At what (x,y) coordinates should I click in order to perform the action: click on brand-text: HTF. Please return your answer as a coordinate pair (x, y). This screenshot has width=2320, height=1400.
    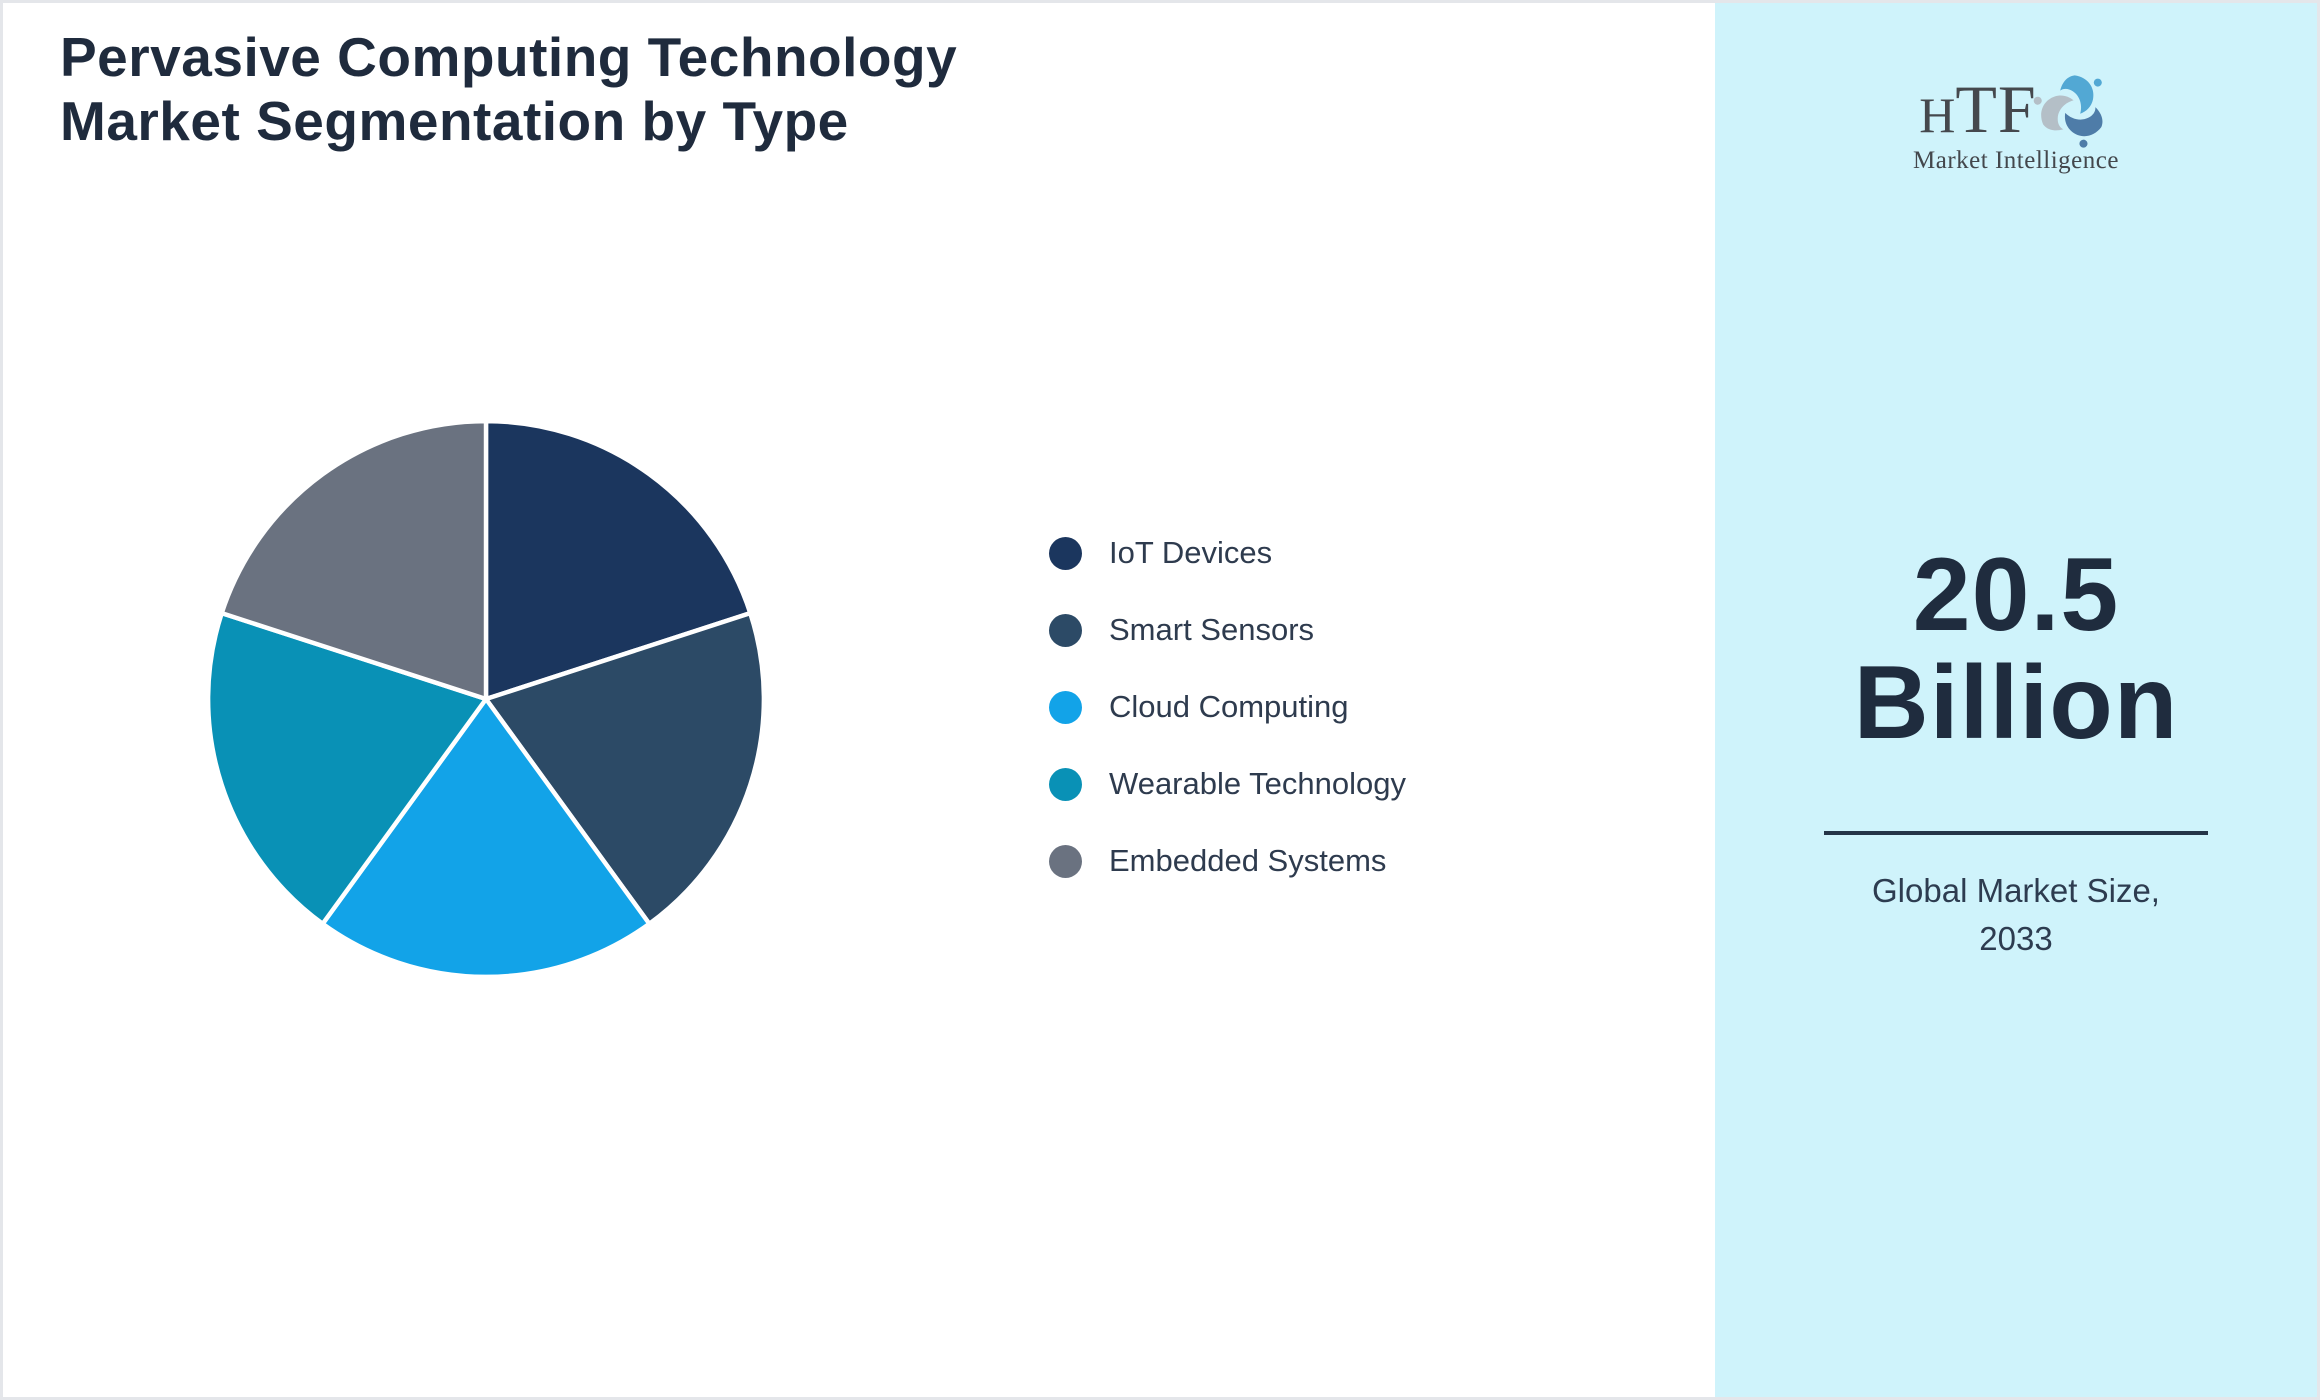
    Looking at the image, I should click on (1977, 109).